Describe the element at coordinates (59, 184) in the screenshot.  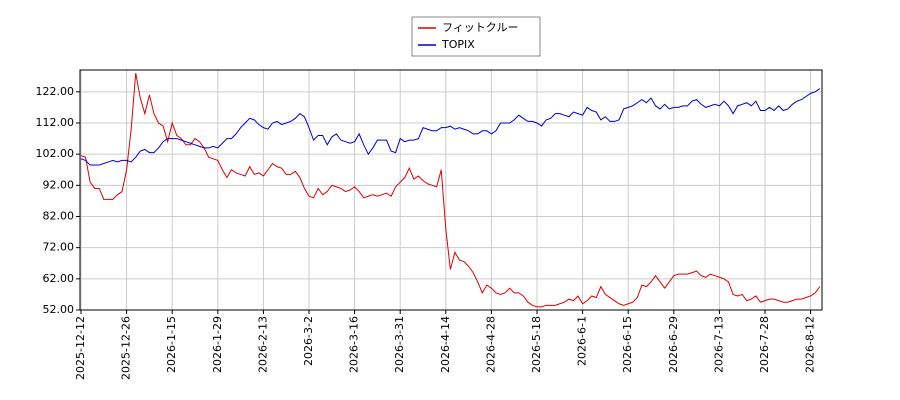
I see `y-tick-label: 92.00` at that location.